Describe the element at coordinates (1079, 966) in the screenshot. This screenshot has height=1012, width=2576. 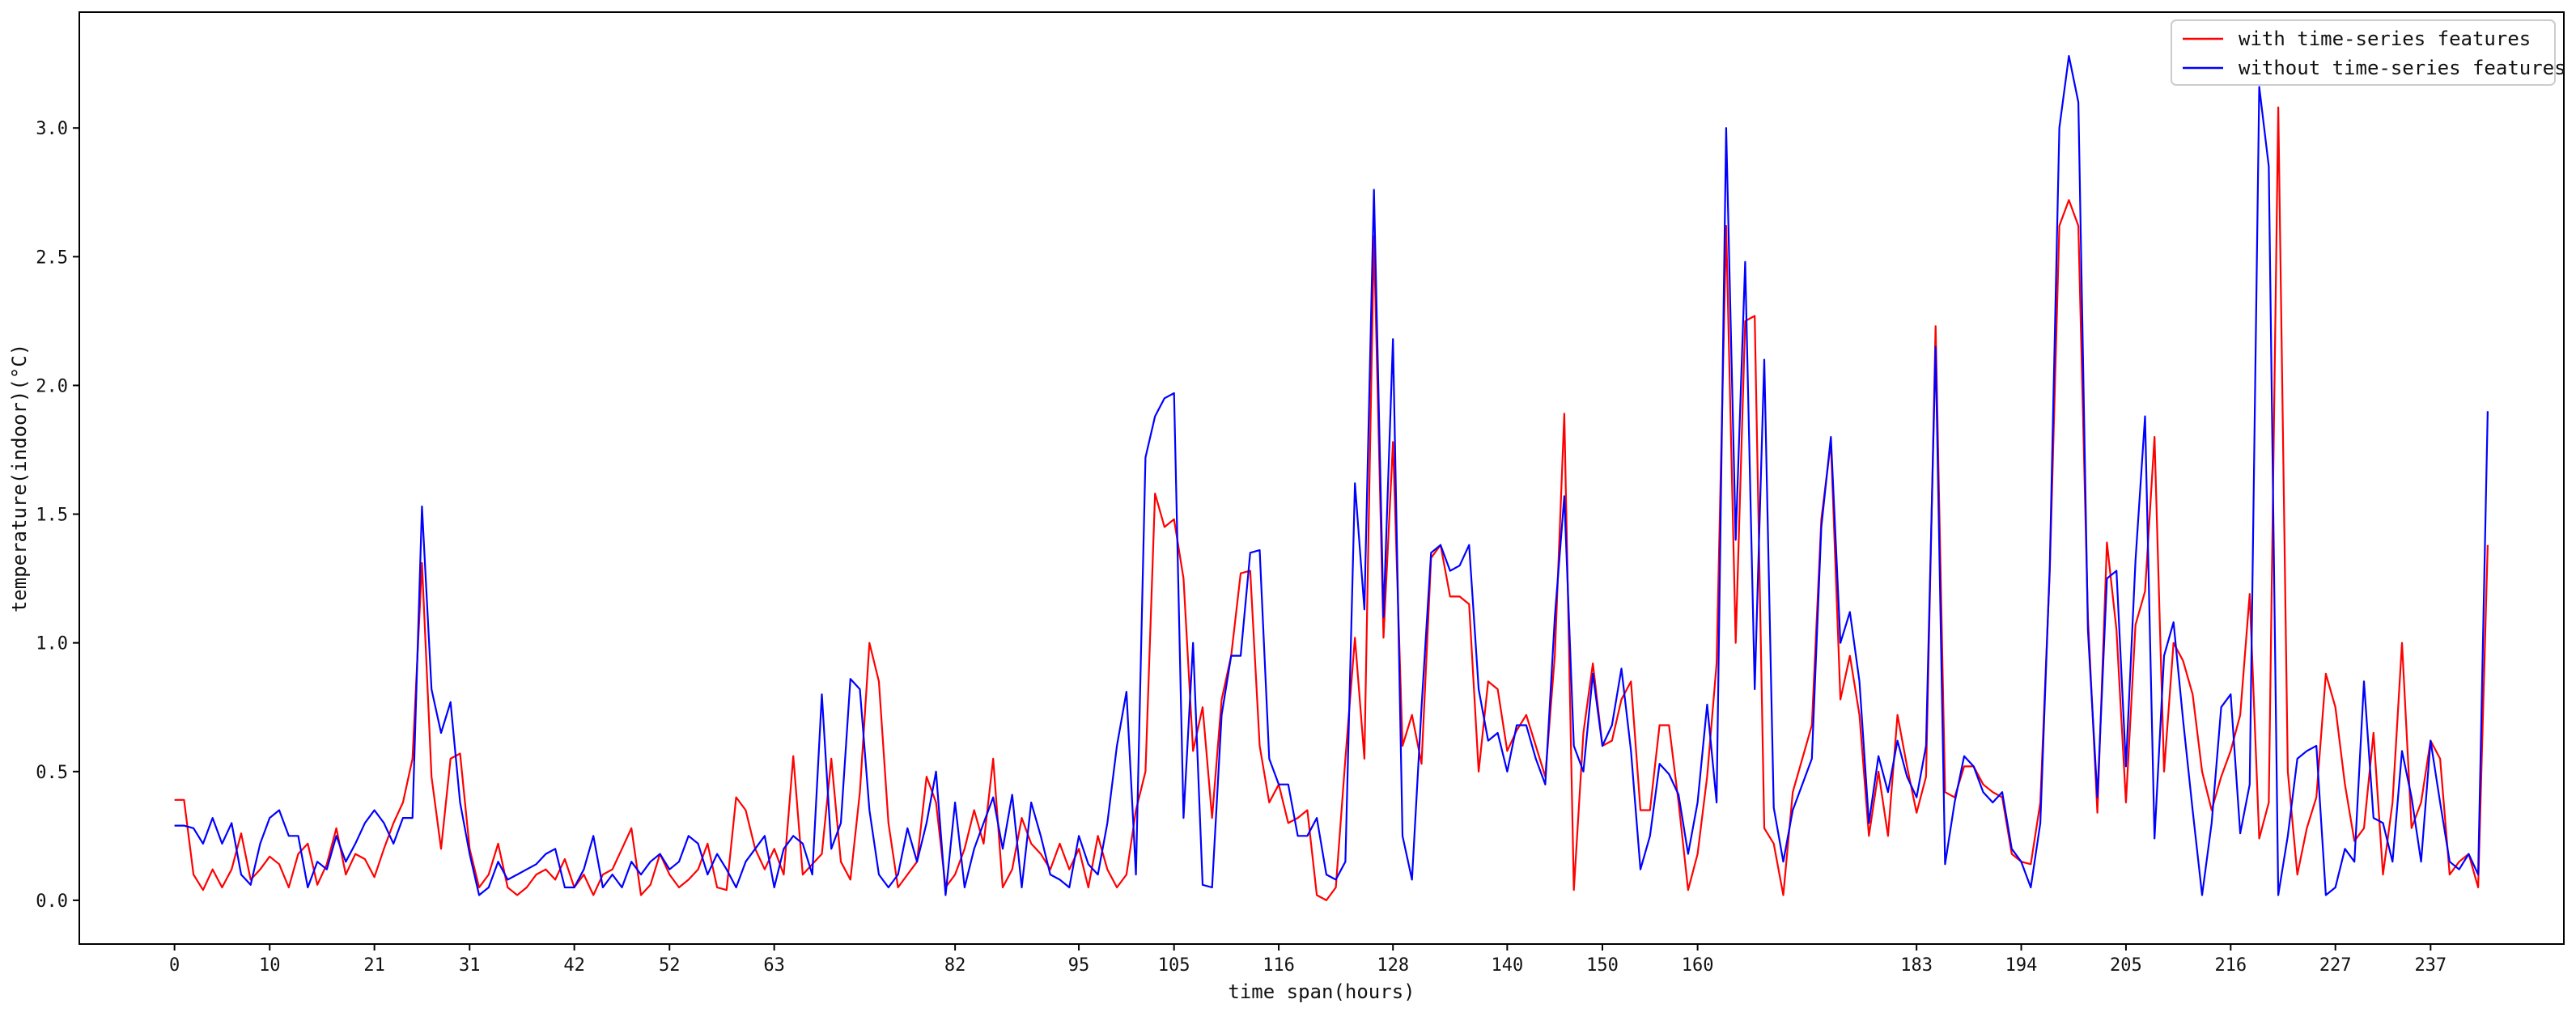
I see `x-tick-label: 95` at that location.